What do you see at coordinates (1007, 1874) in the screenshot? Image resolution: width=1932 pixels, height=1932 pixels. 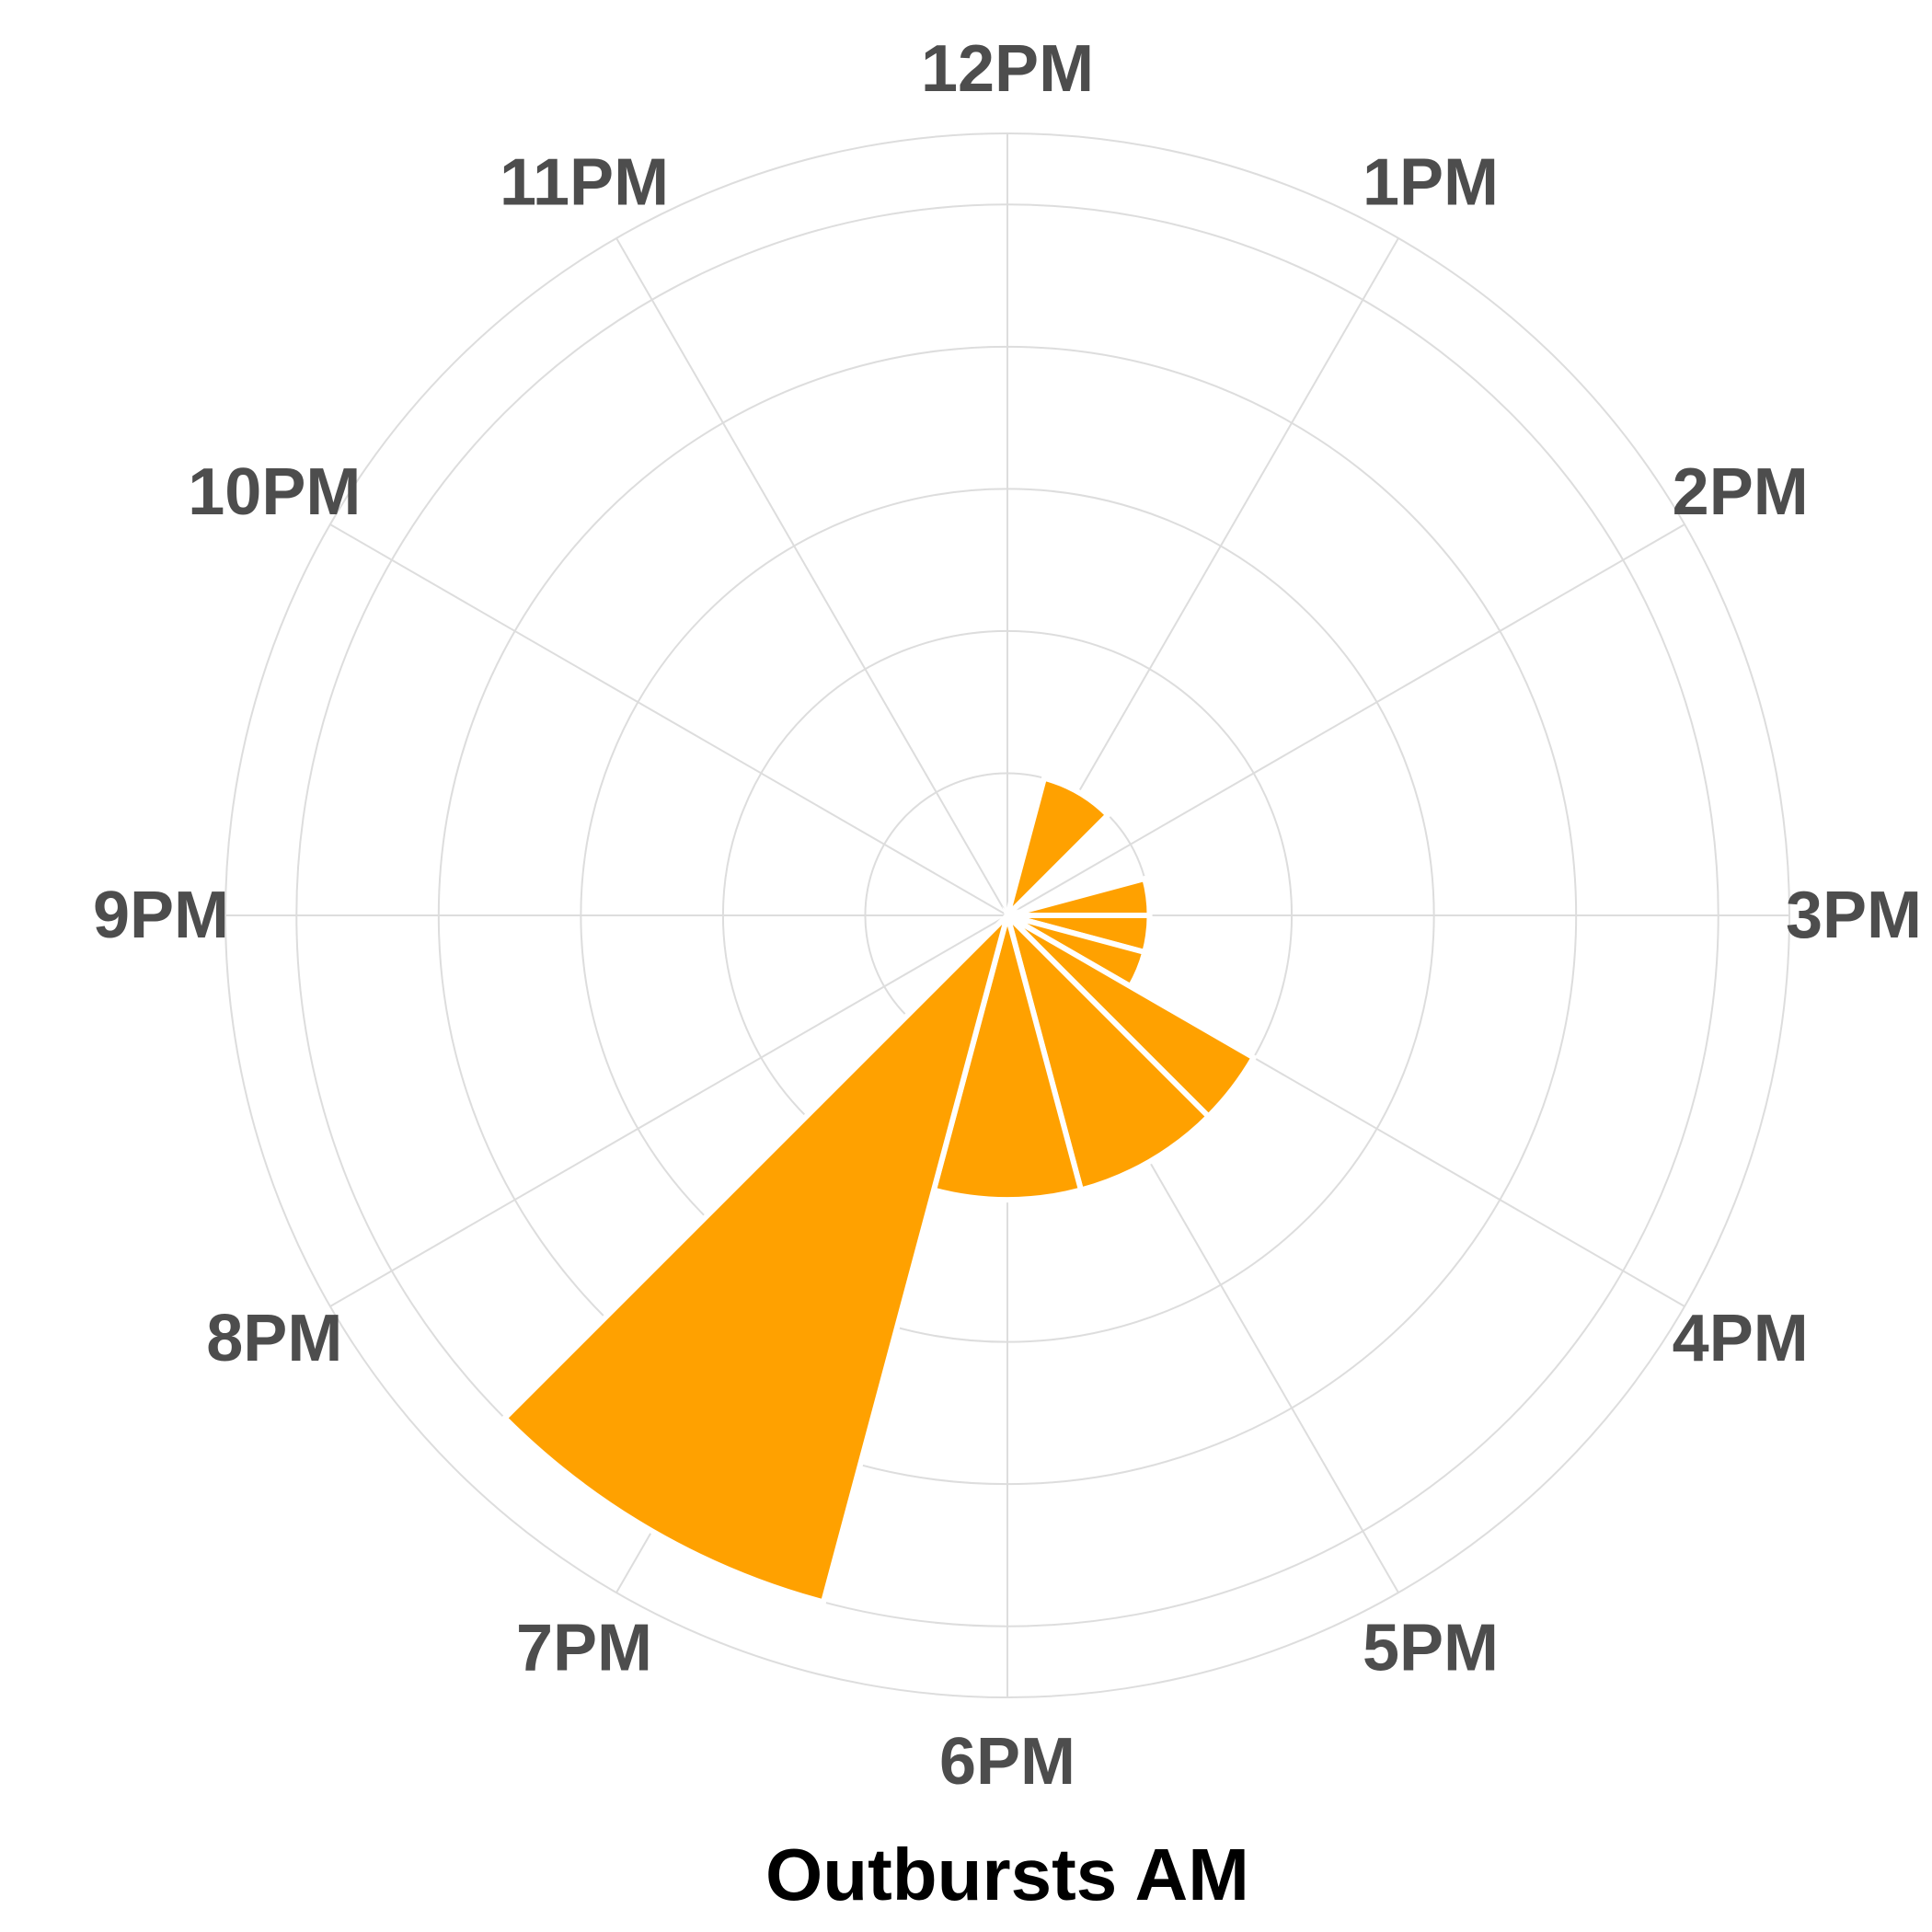 I see `x-axis-label: Outbursts AM` at bounding box center [1007, 1874].